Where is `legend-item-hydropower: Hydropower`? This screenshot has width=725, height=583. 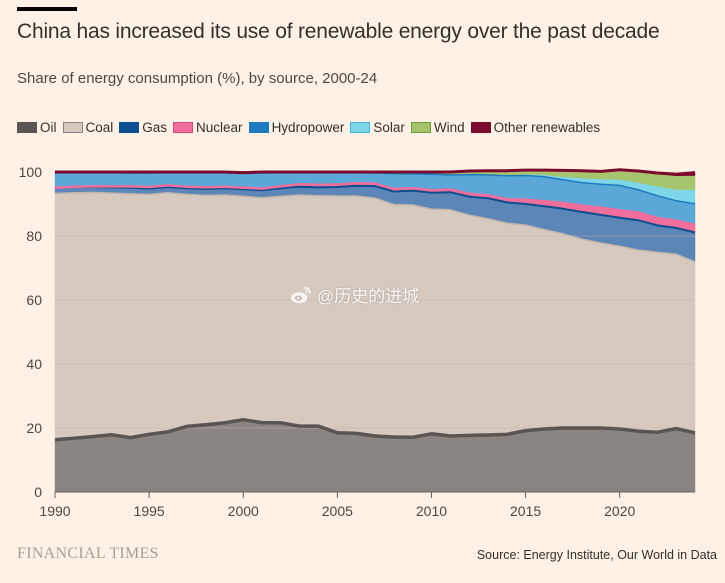 legend-item-hydropower: Hydropower is located at coordinates (296, 127).